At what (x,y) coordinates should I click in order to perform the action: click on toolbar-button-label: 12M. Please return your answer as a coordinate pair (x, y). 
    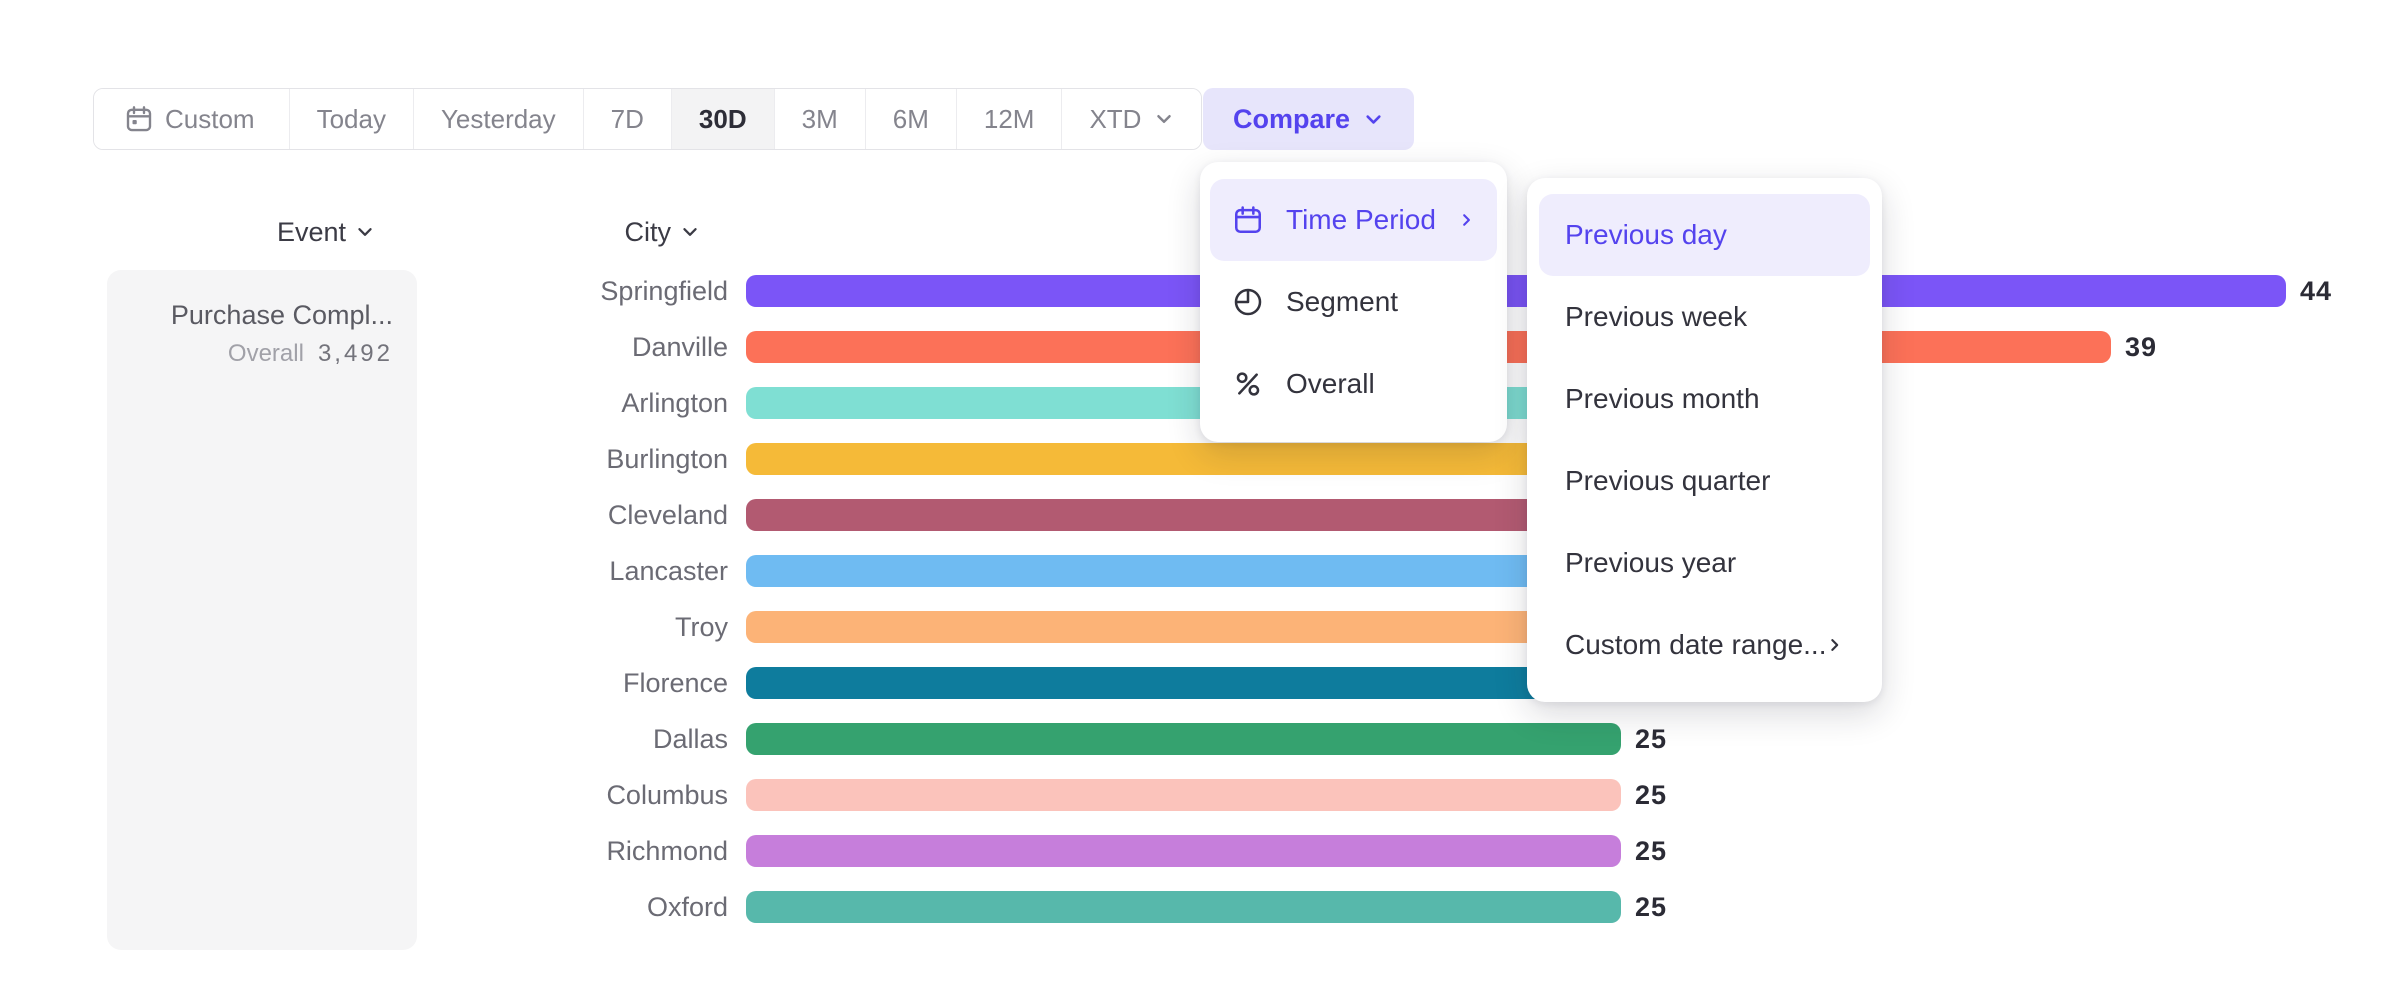
    Looking at the image, I should click on (1009, 118).